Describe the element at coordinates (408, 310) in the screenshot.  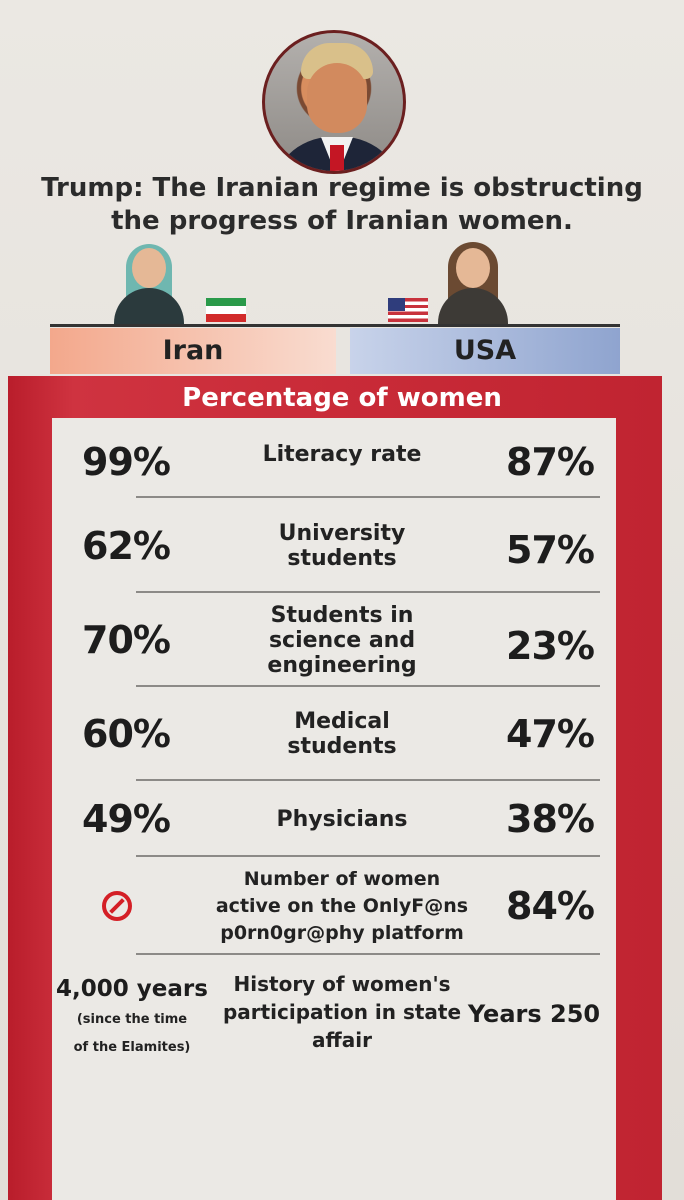
I see `usa-flag-icon` at that location.